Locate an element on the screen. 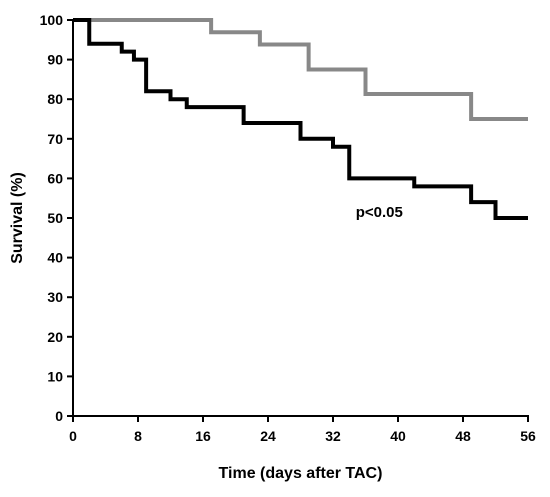  y-ticks: 0 10 20 30 40 50 60 70 80 90 100 is located at coordinates (56, 218).